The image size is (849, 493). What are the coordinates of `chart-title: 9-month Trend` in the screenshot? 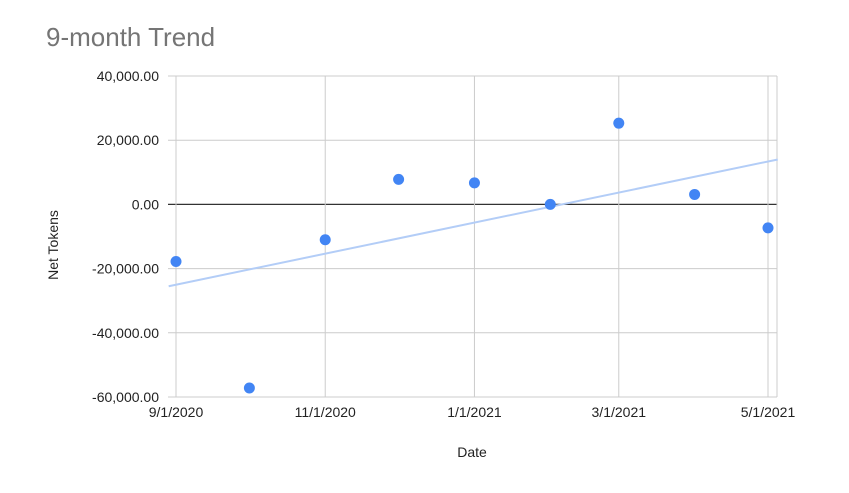 It's located at (131, 37).